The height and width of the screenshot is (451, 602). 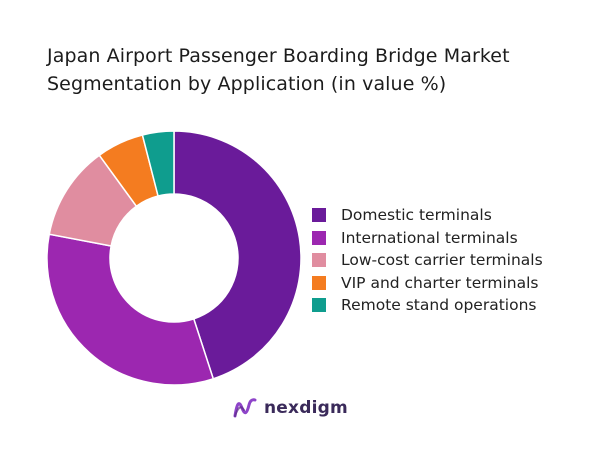 What do you see at coordinates (306, 408) in the screenshot?
I see `brand-name: nexdigm` at bounding box center [306, 408].